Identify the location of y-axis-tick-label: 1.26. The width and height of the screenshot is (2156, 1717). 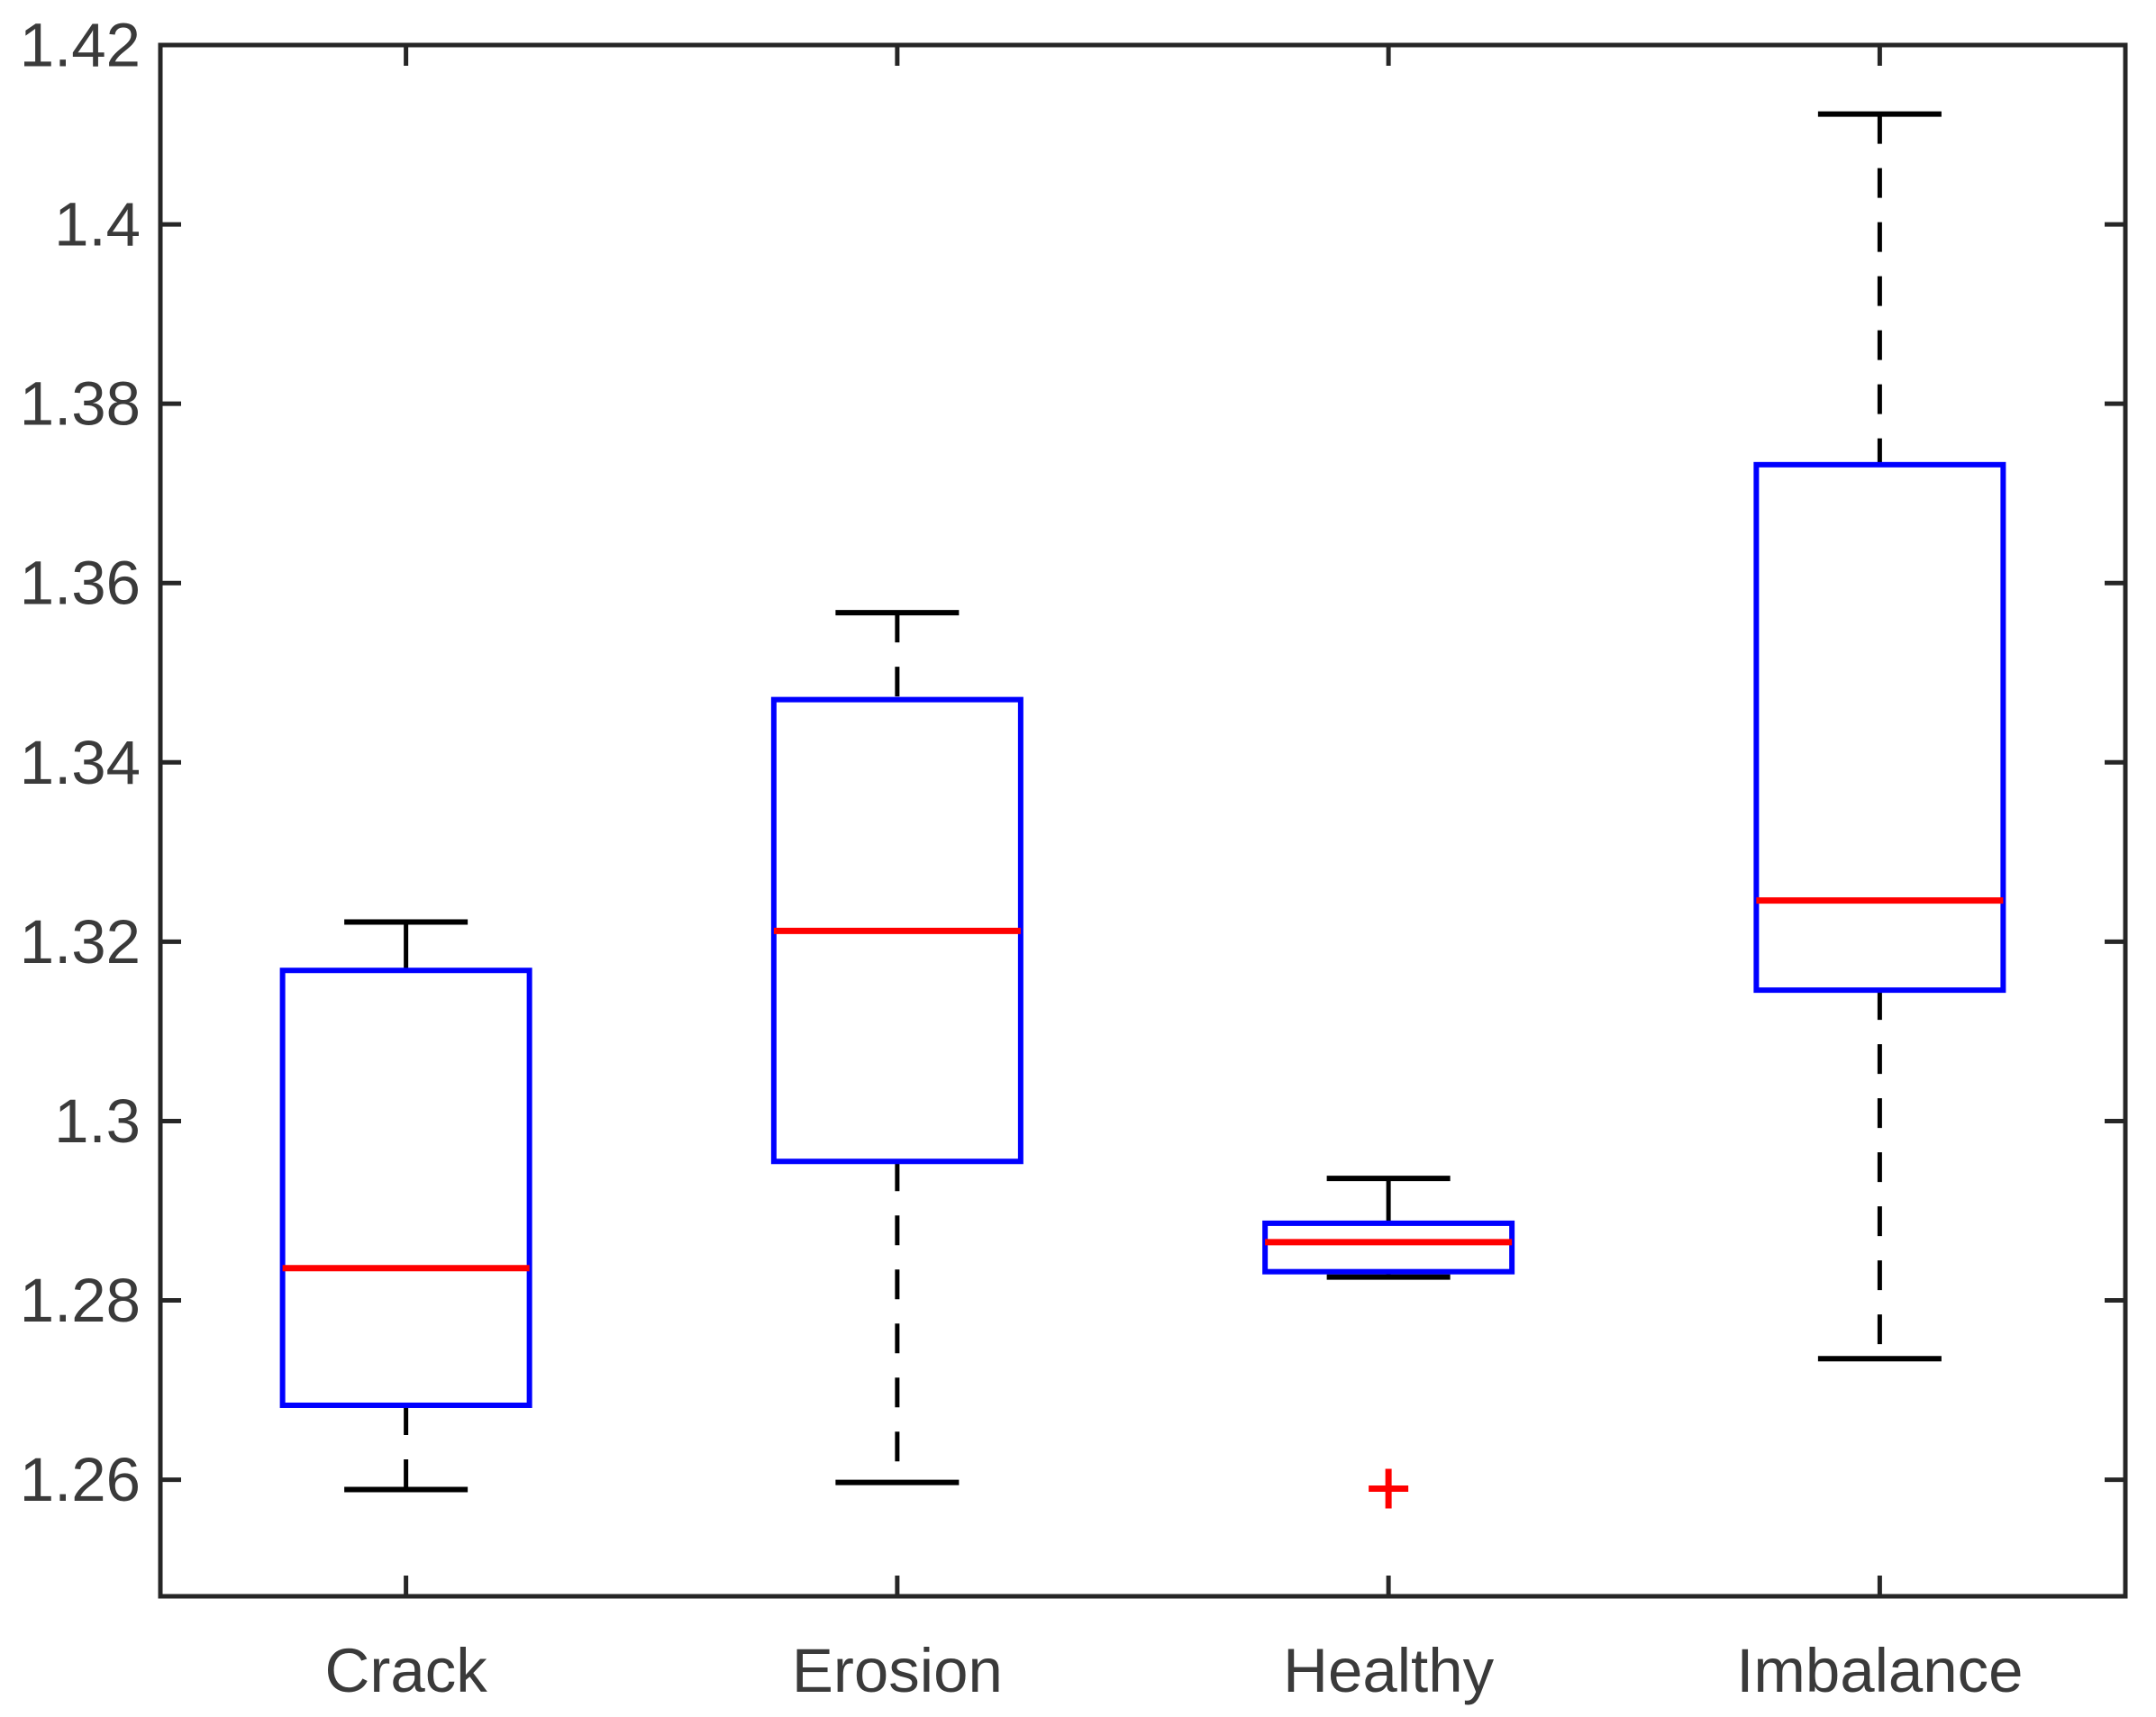
(80, 1479).